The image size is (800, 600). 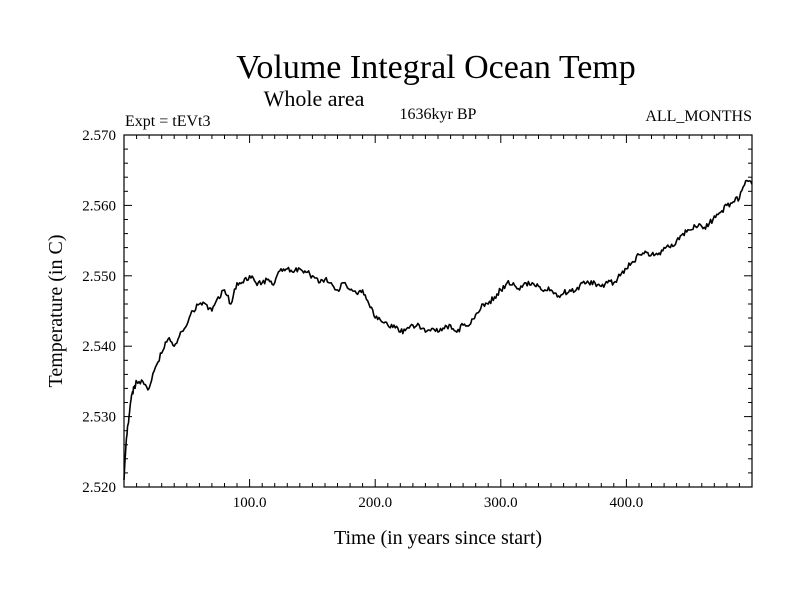 I want to click on x-tick-labels: 100.0 200.0 300.0 400.0, so click(x=438, y=503).